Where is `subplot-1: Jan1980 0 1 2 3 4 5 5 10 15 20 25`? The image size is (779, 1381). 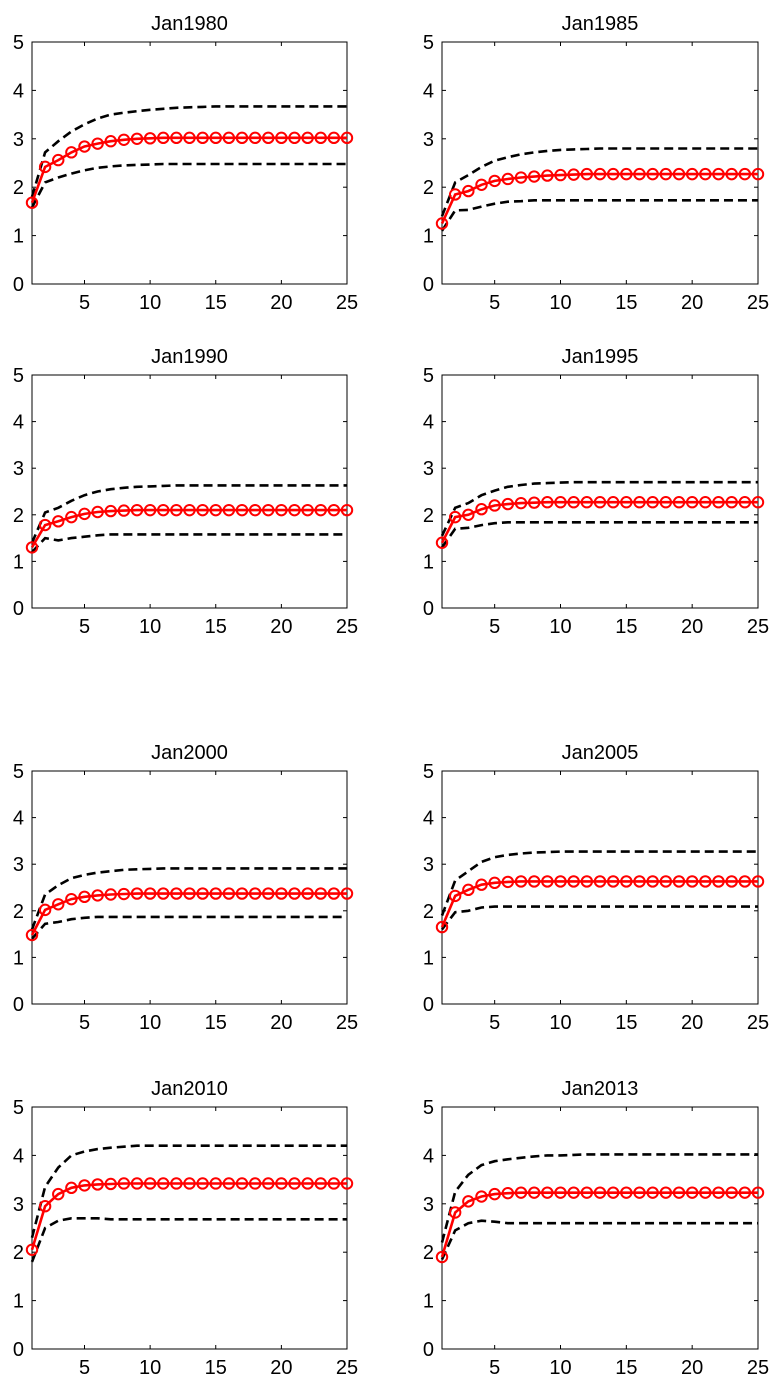
subplot-1: Jan1980 0 1 2 3 4 5 5 10 15 20 25 is located at coordinates (185, 163).